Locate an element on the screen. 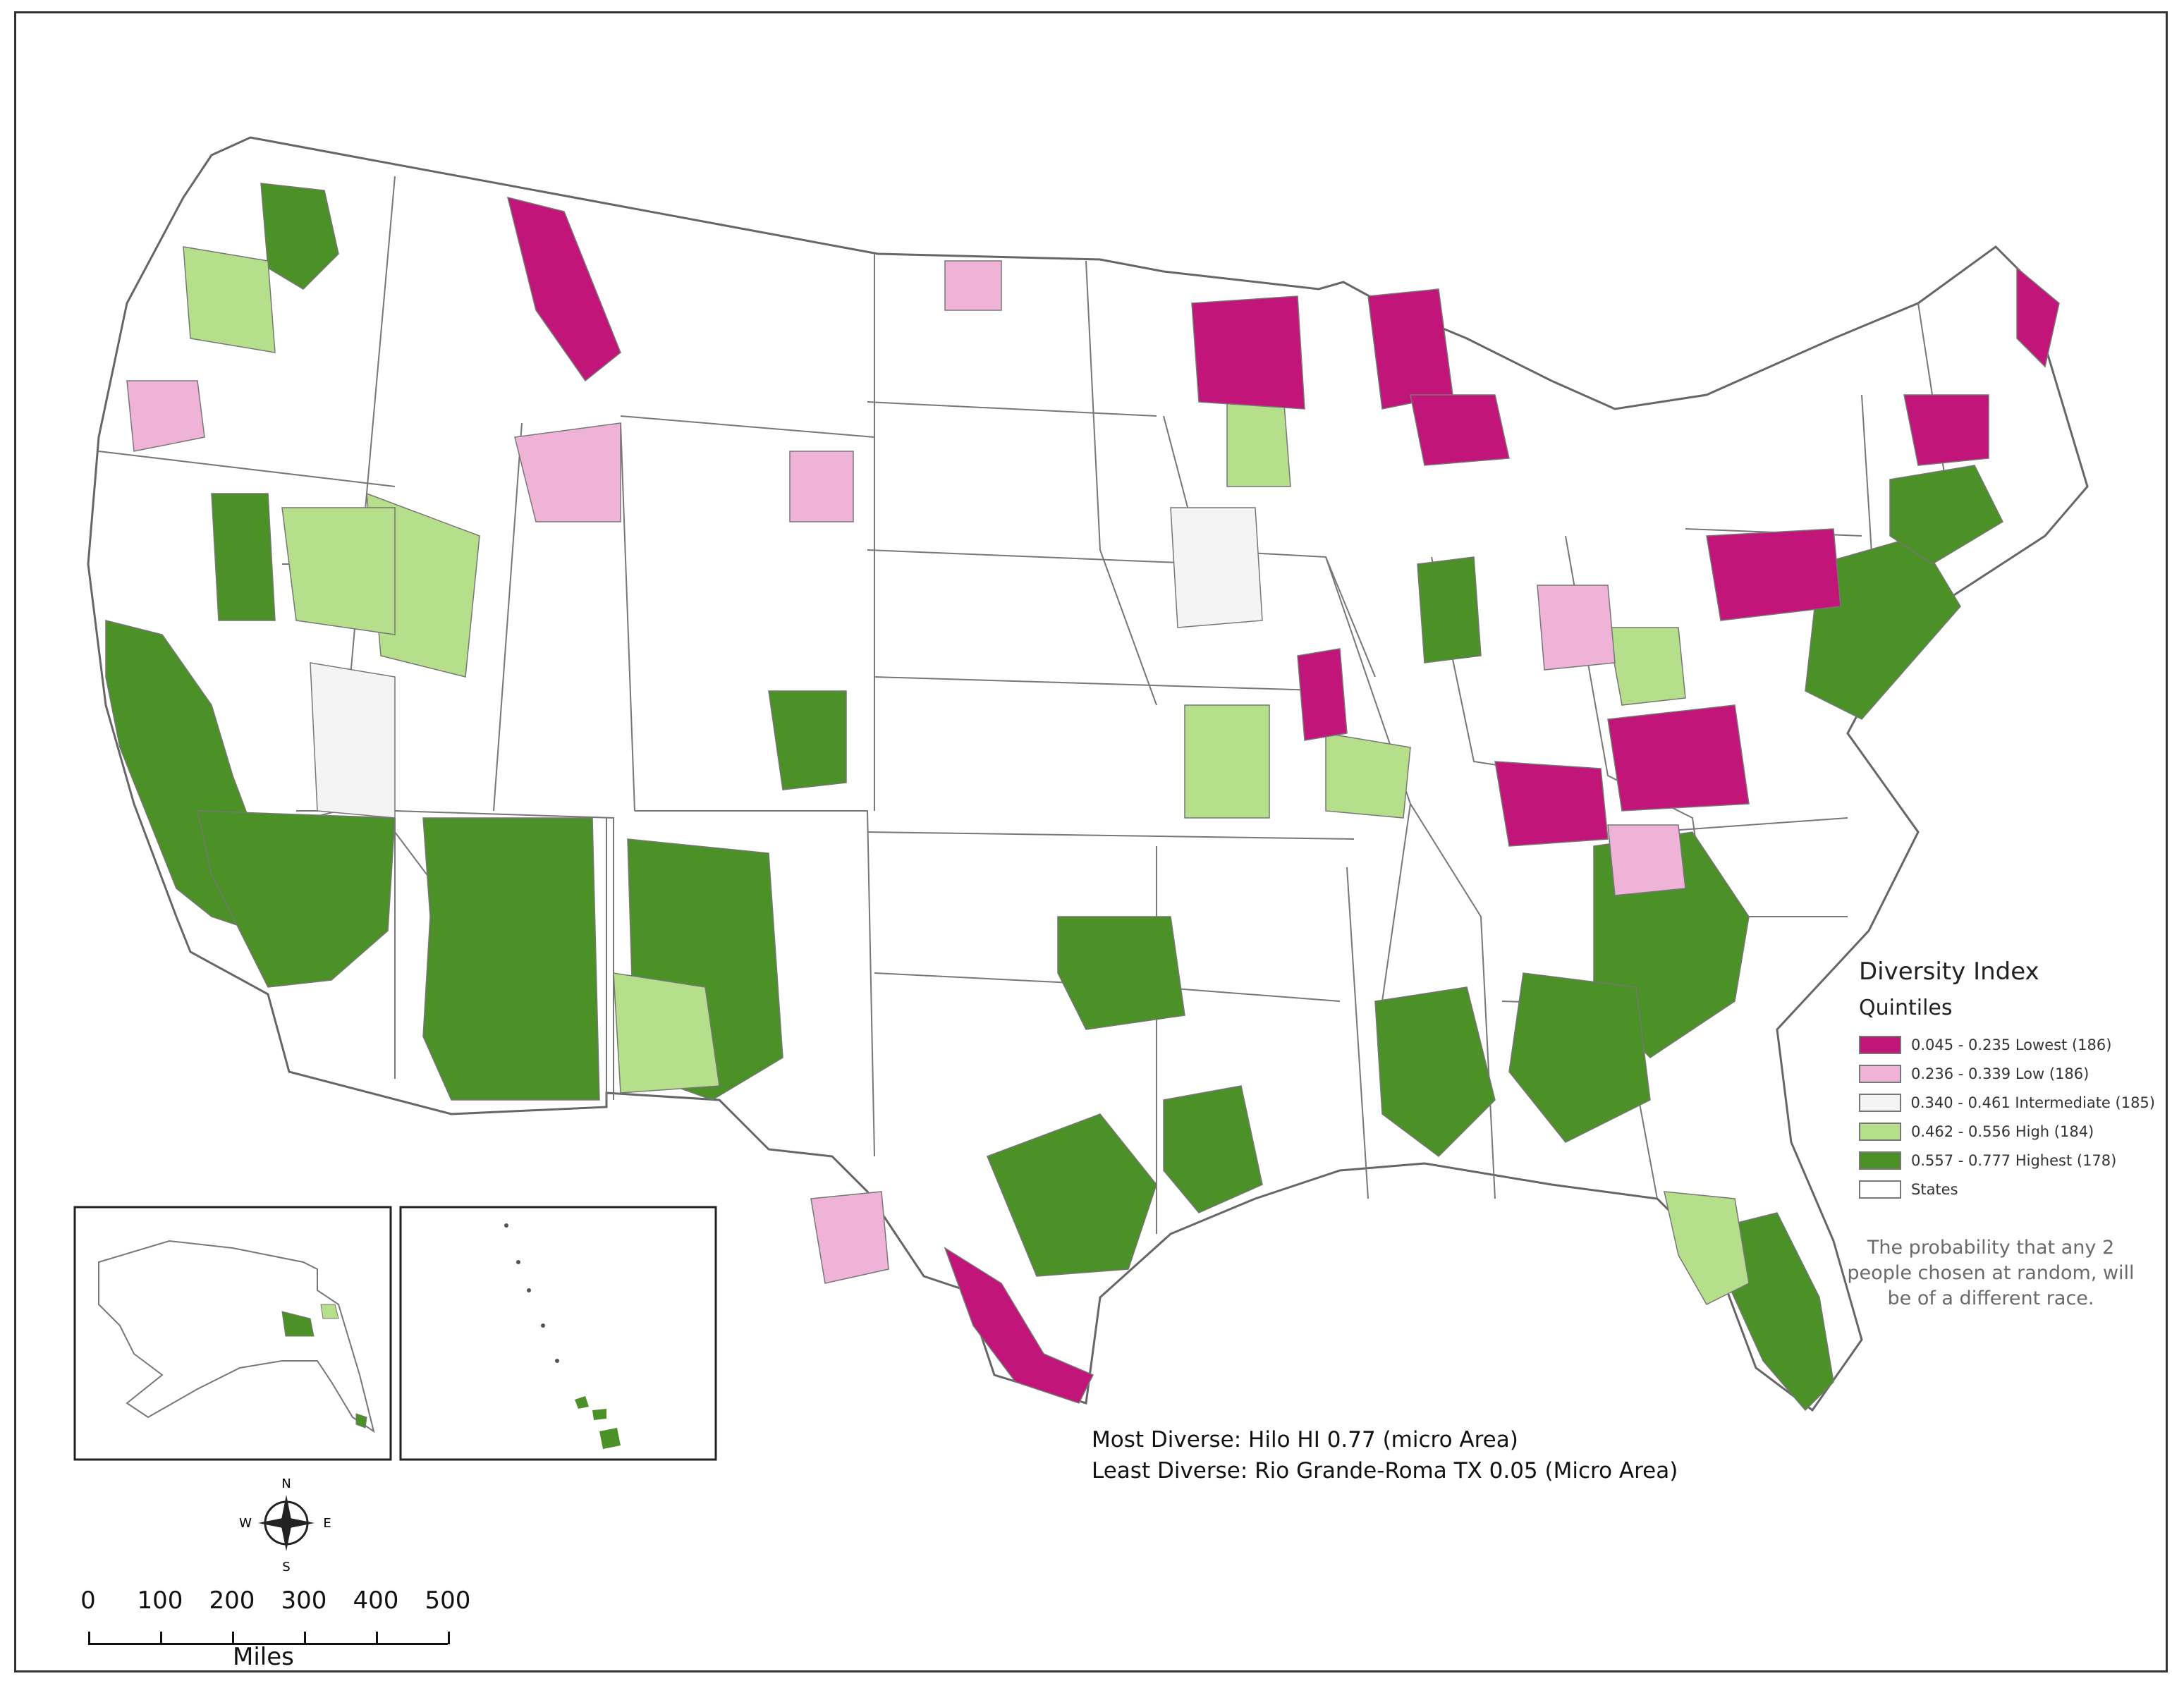  region-lowest-pennsylvania is located at coordinates (1773, 574).